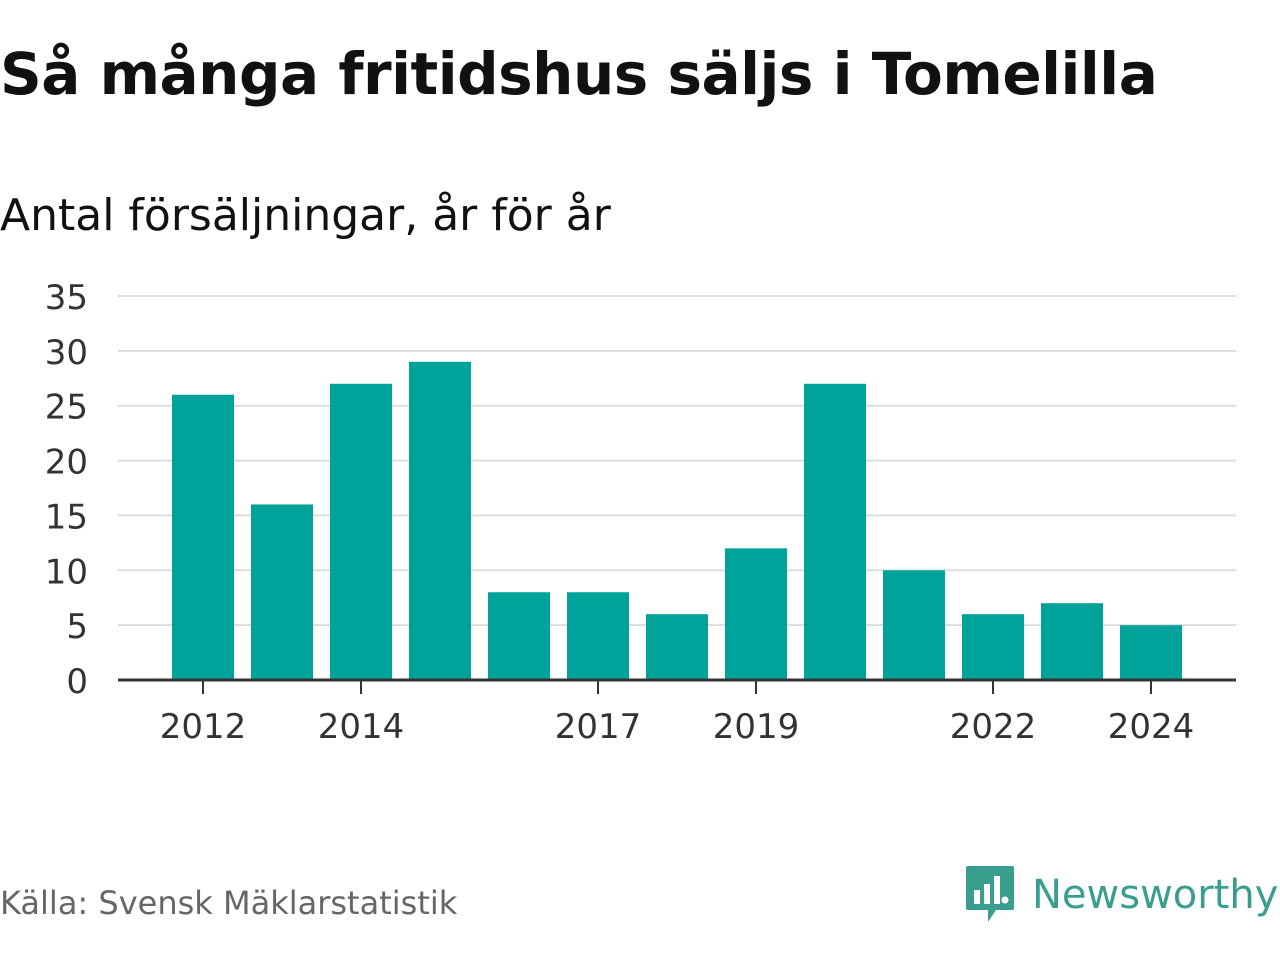  Describe the element at coordinates (993, 647) in the screenshot. I see `bar-2022` at that location.